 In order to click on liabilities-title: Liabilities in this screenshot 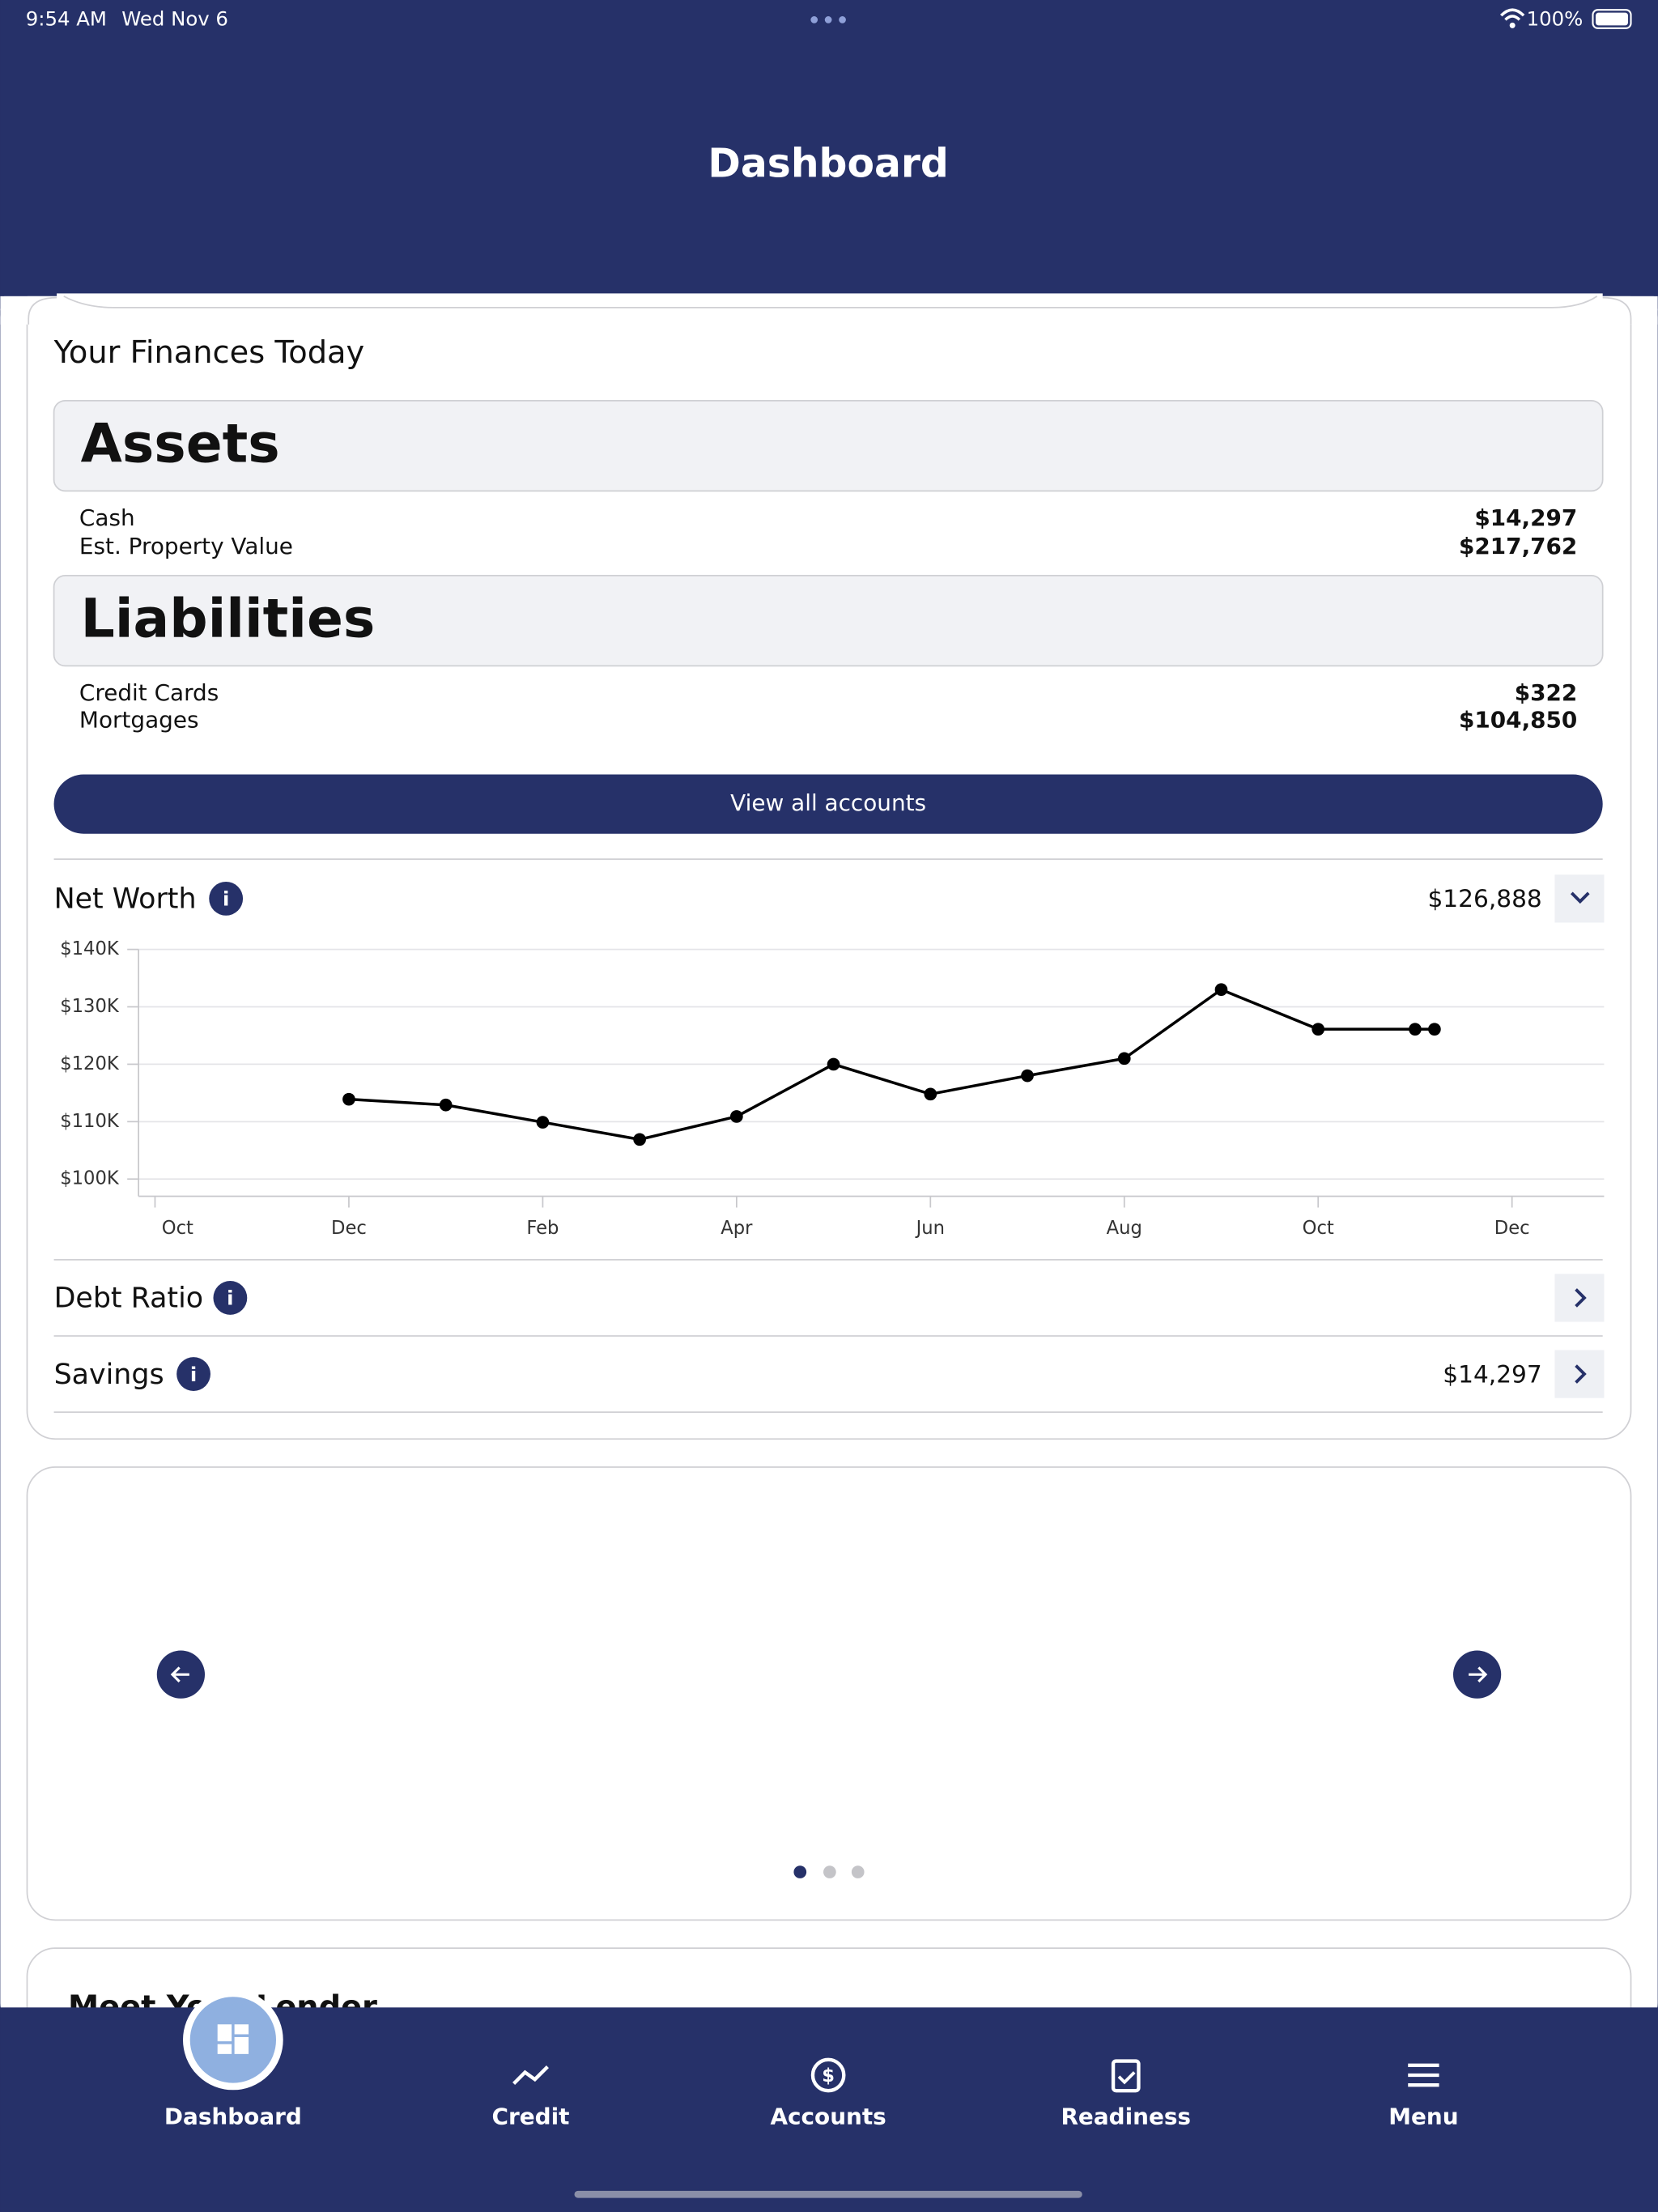, I will do `click(228, 618)`.